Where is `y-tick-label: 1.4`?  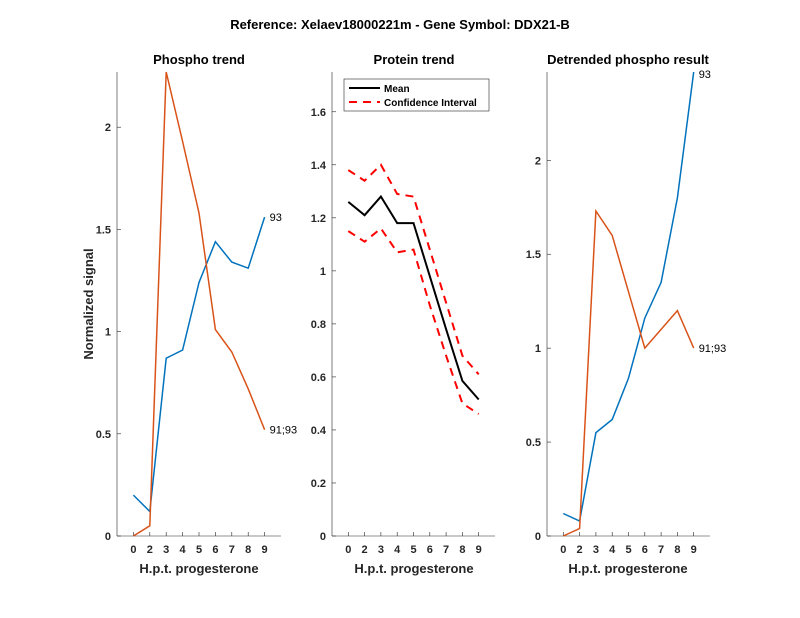 y-tick-label: 1.4 is located at coordinates (319, 166).